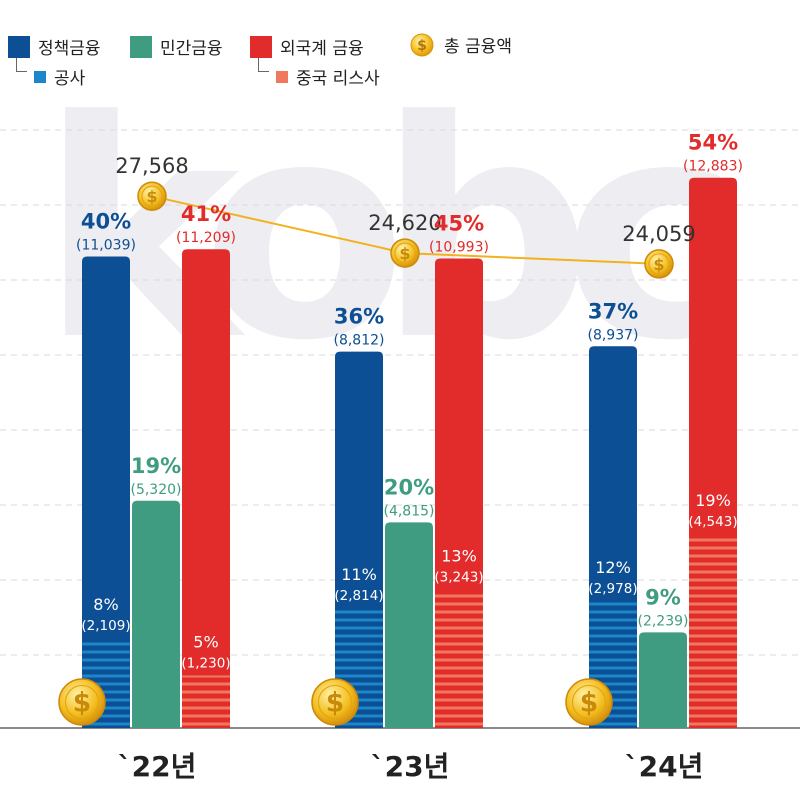  What do you see at coordinates (358, 341) in the screenshot?
I see `value-label-policy-1: (8,812)` at bounding box center [358, 341].